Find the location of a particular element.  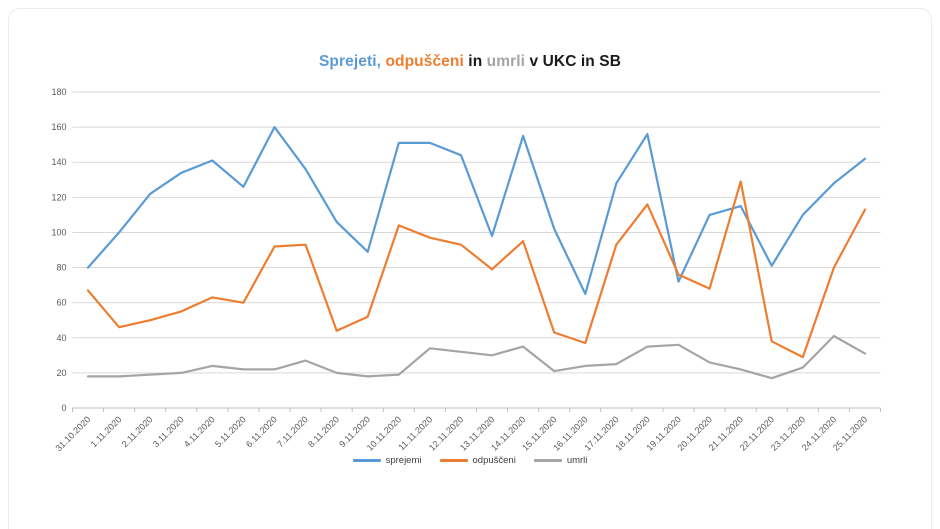

chart-legend: sprejemi odpuščeni umrli is located at coordinates (470, 460).